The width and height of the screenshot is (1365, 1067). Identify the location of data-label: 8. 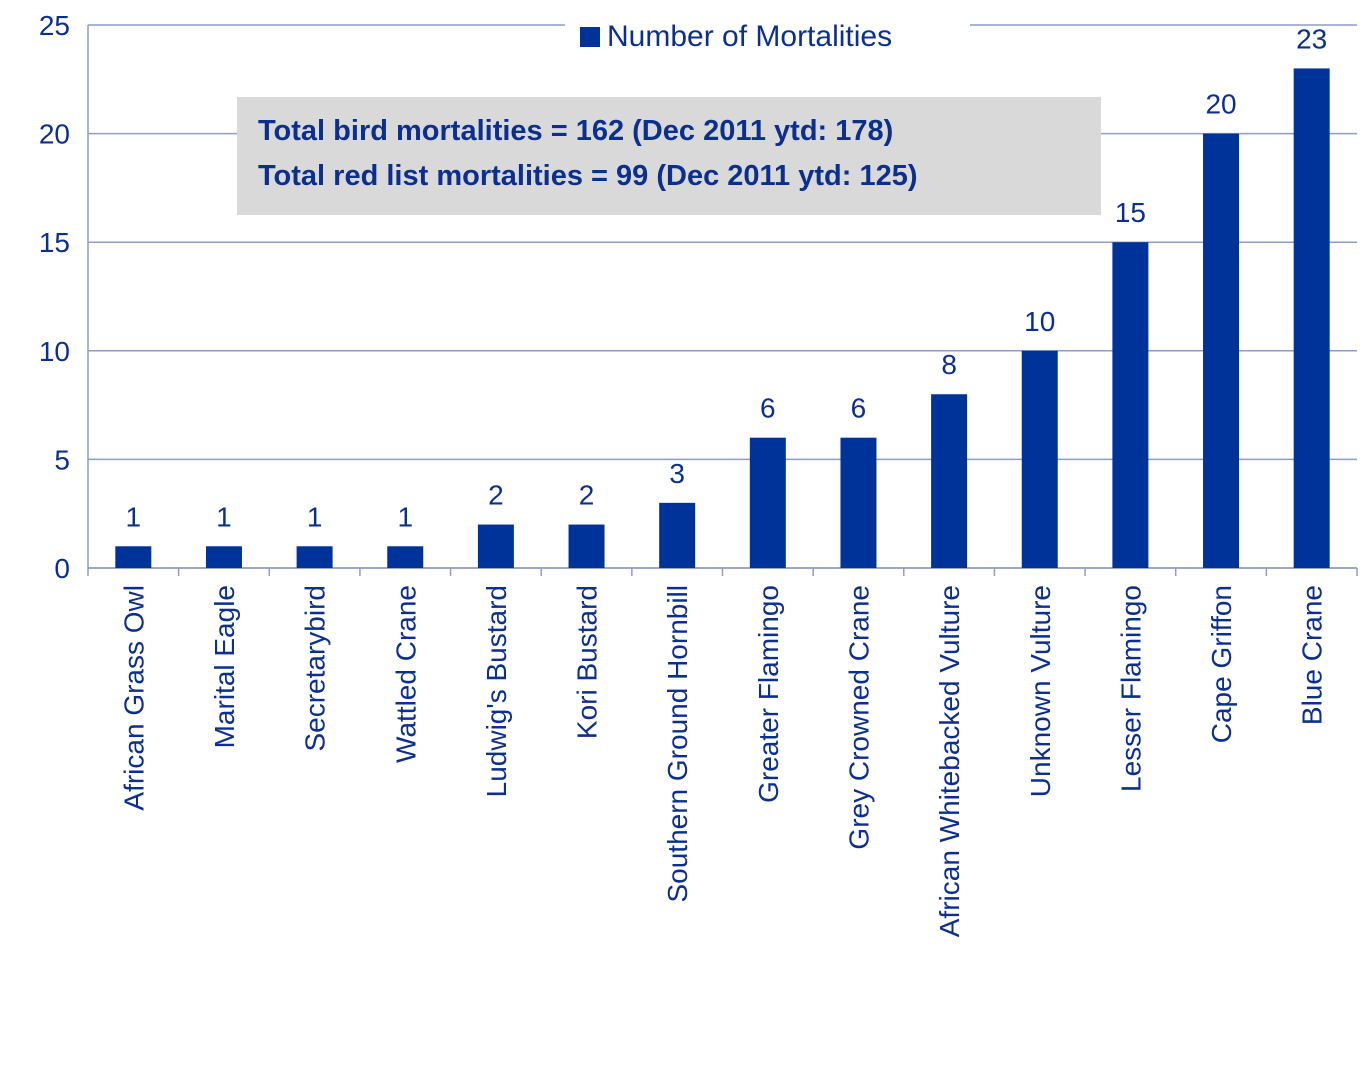
(949, 364).